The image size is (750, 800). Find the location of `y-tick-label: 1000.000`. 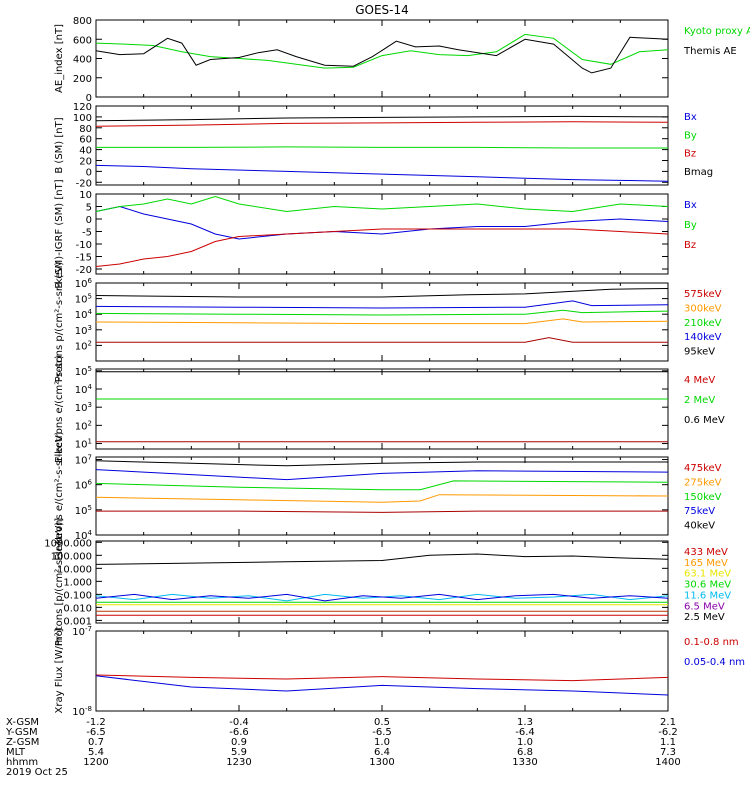

y-tick-label: 1000.000 is located at coordinates (68, 543).